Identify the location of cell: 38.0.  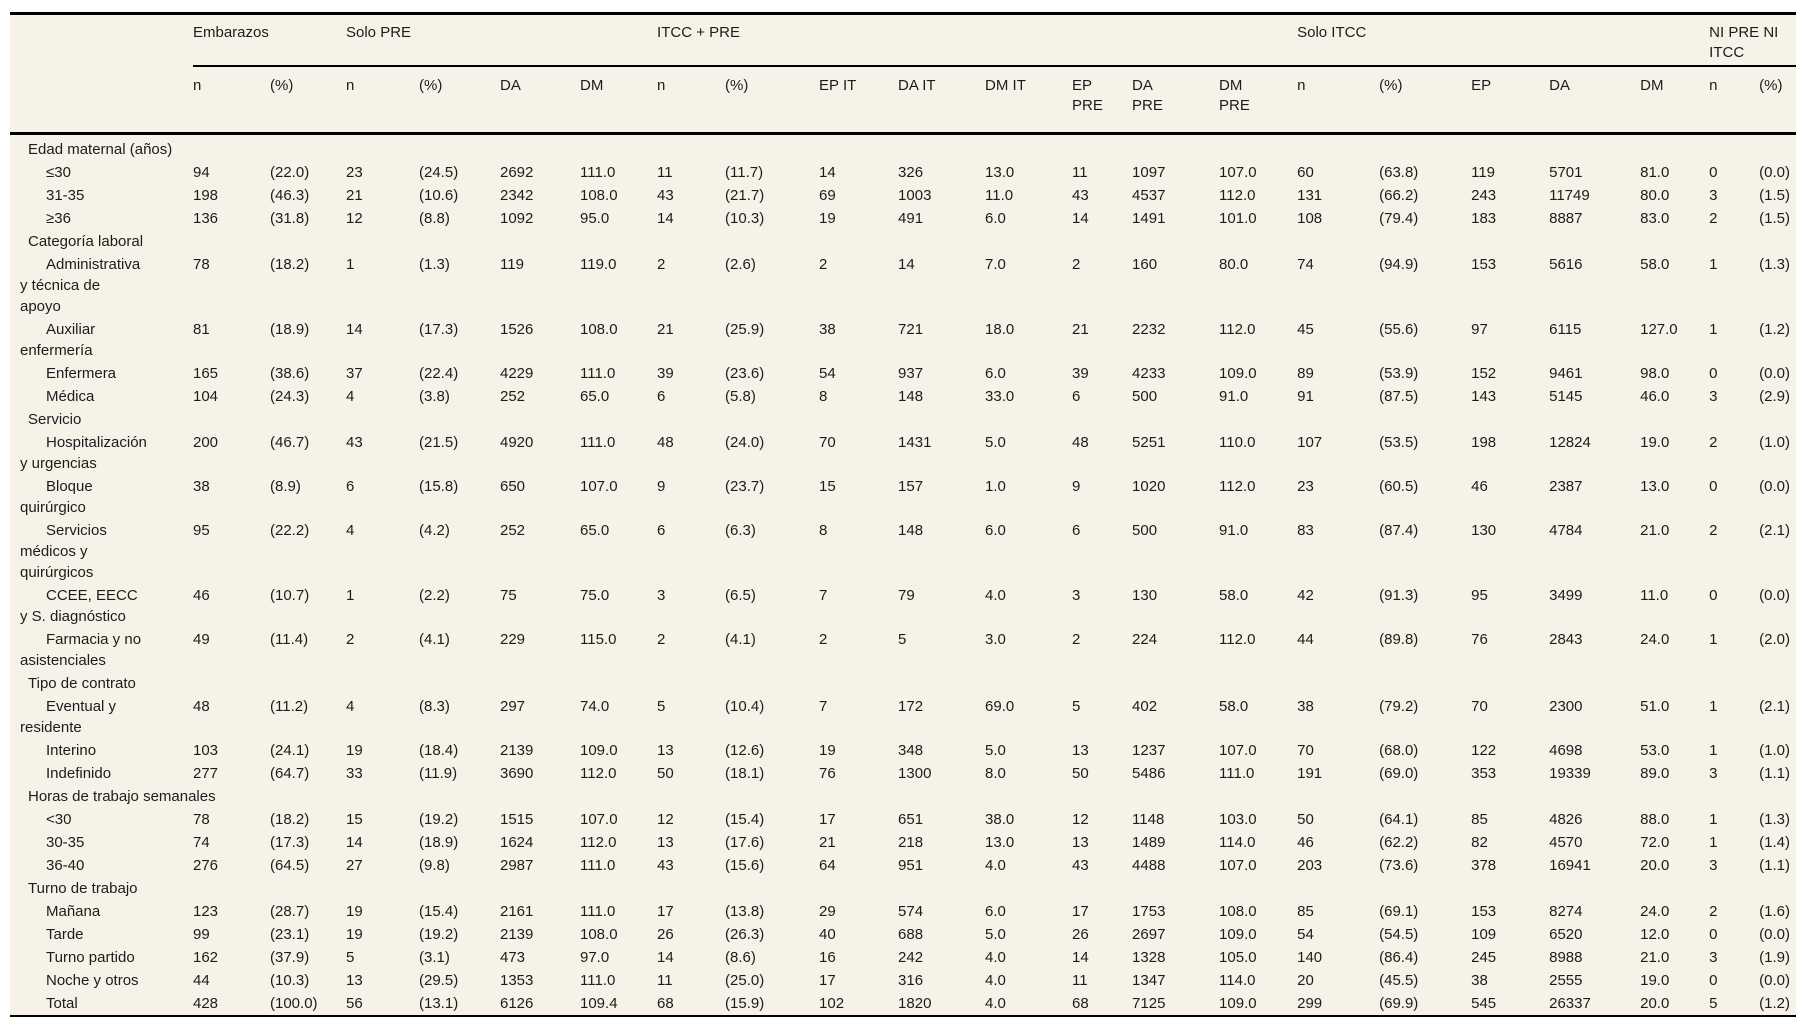
(1000, 819).